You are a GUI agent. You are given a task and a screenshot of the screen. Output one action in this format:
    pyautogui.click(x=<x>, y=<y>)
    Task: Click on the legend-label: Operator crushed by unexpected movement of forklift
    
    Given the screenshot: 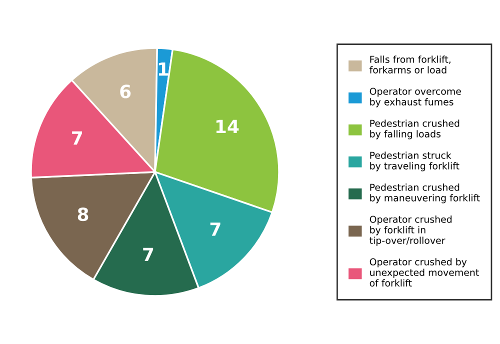 What is the action you would take?
    pyautogui.click(x=424, y=272)
    